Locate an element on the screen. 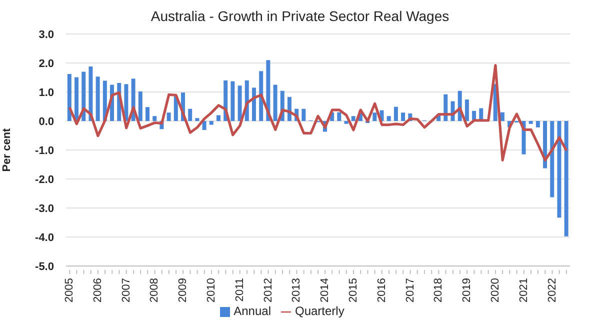 This screenshot has width=600, height=320. legend-label: Quarterly is located at coordinates (319, 311).